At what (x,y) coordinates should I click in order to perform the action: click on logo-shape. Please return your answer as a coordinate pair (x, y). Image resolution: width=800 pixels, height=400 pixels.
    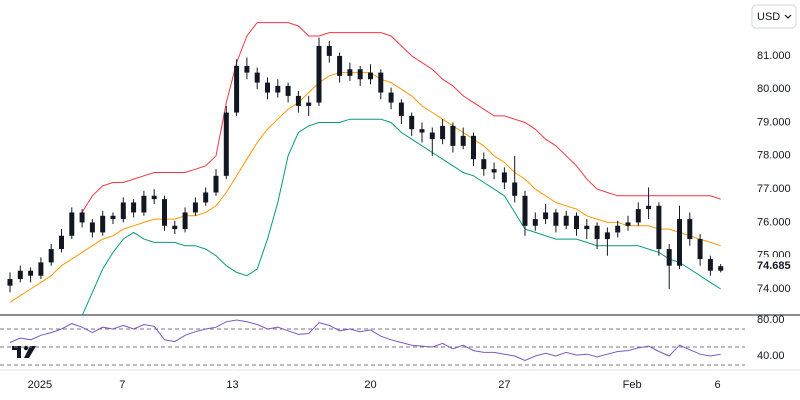
    Looking at the image, I should click on (16, 352).